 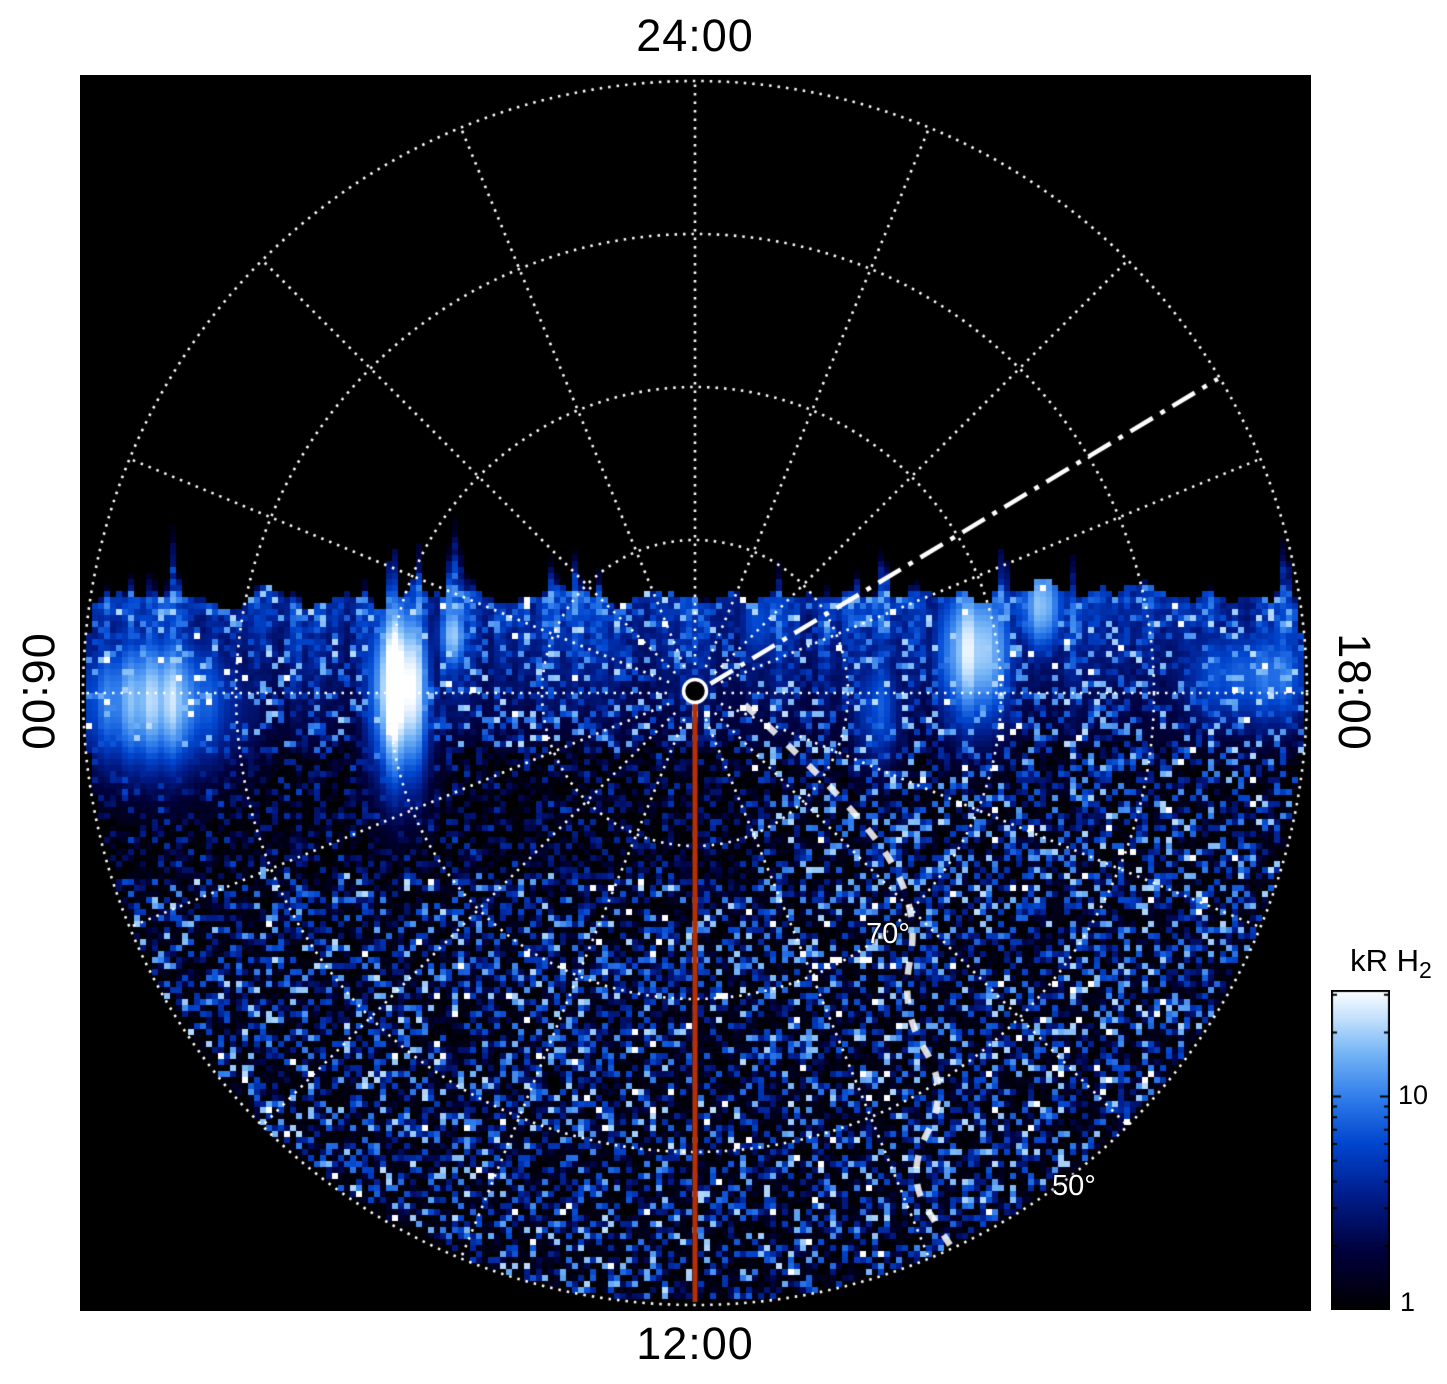 I want to click on latitude-label-70: 70°, so click(x=888, y=934).